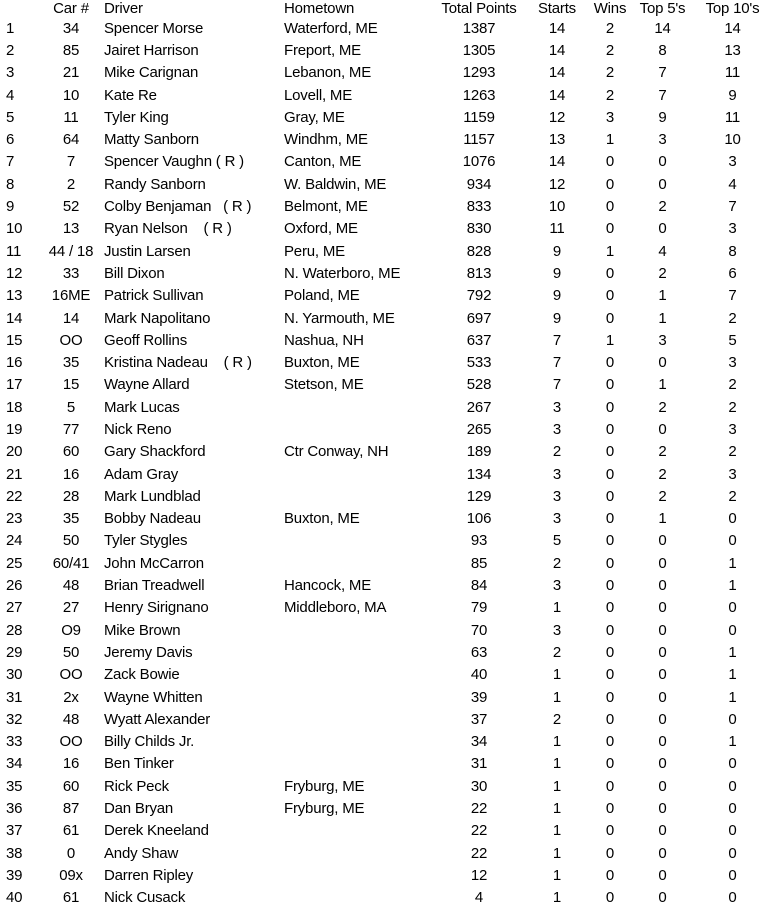  Describe the element at coordinates (71, 563) in the screenshot. I see `car-number-cell: 60/41` at that location.